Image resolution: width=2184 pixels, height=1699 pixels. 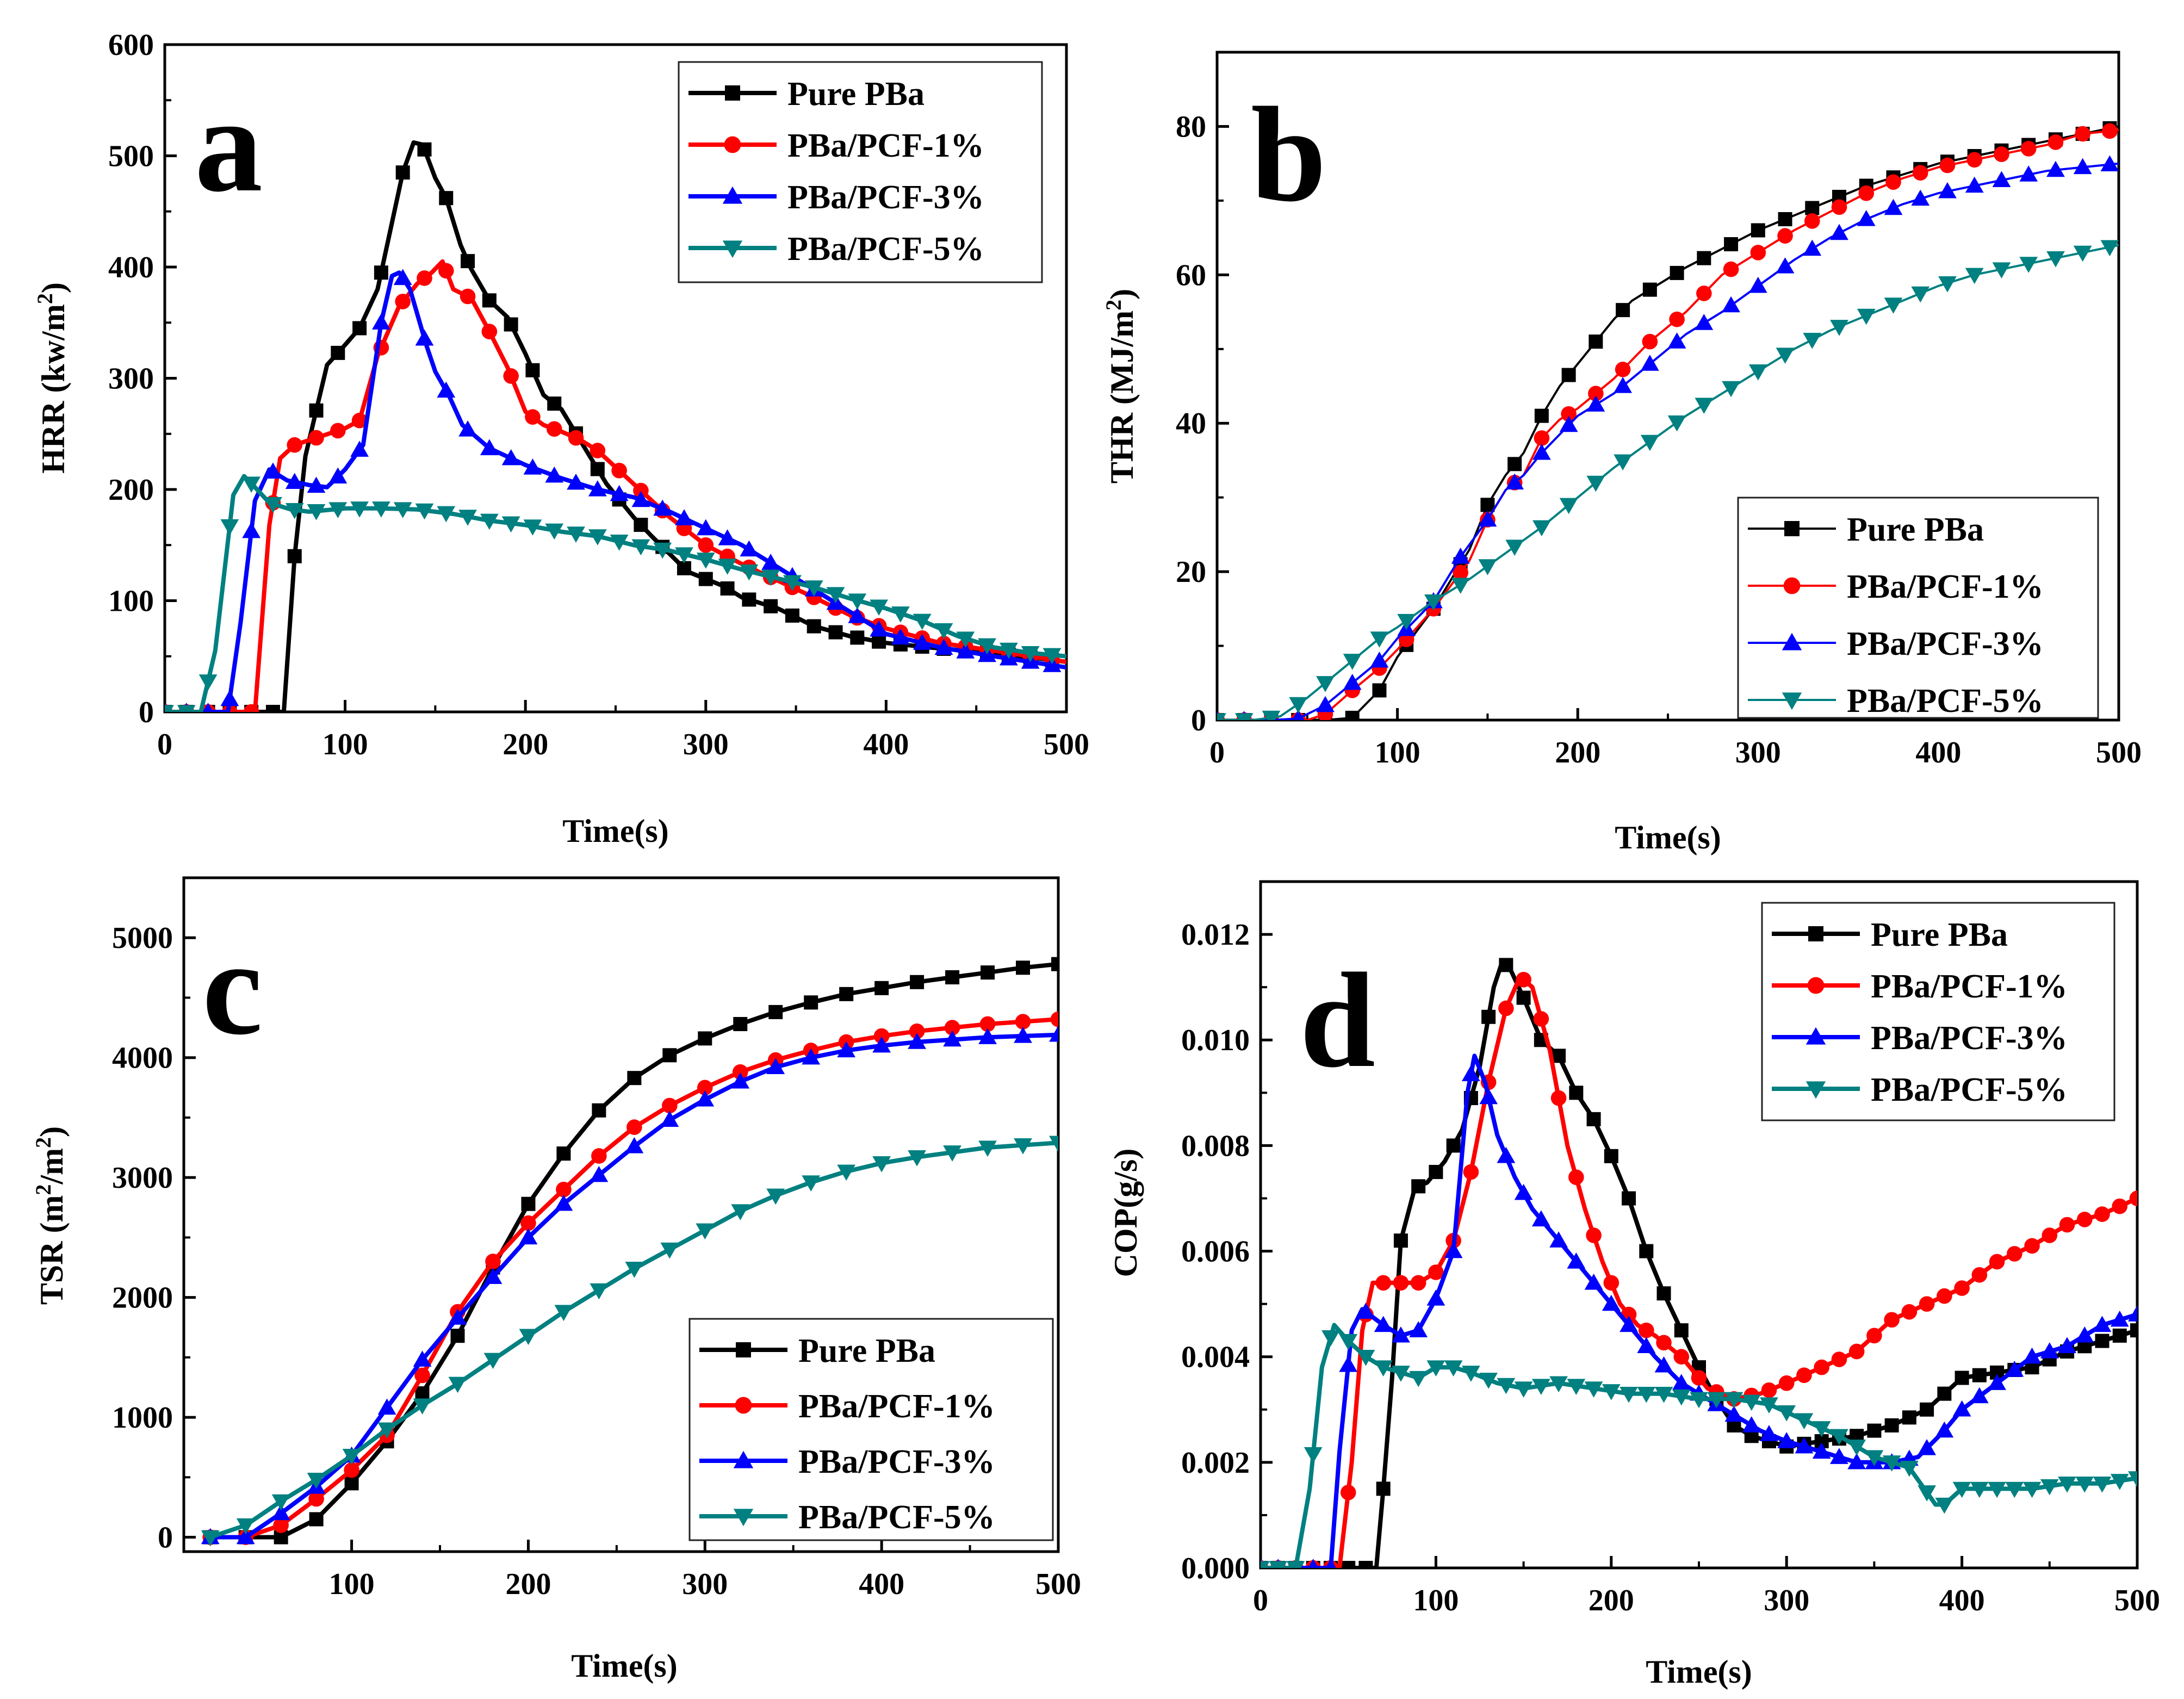 I want to click on y-tick-label: 4000, so click(x=142, y=1058).